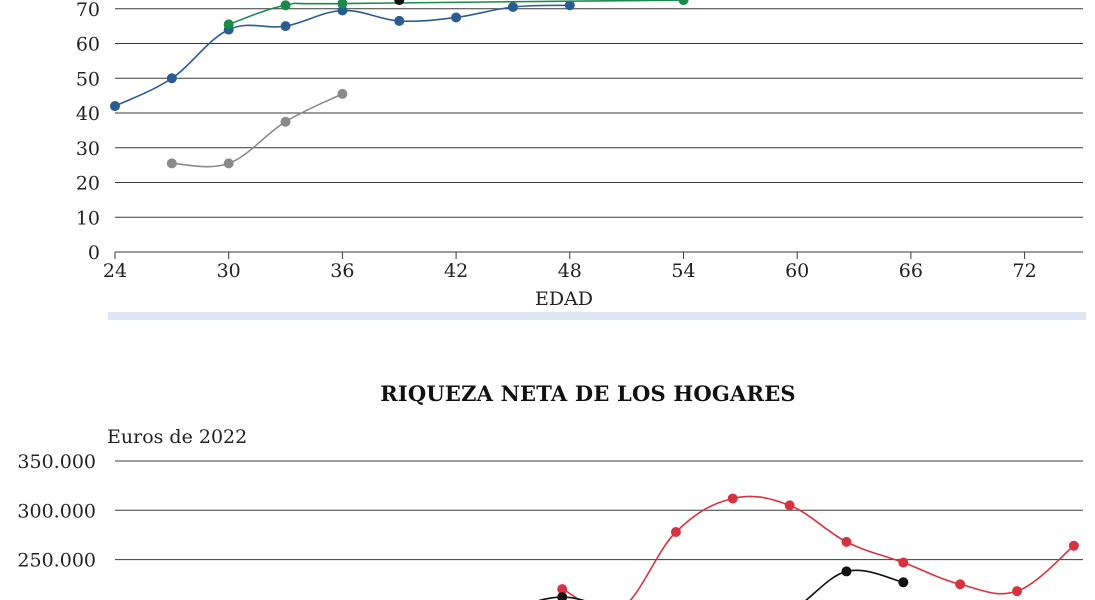  Describe the element at coordinates (456, 271) in the screenshot. I see `x-tick-label: 42` at that location.